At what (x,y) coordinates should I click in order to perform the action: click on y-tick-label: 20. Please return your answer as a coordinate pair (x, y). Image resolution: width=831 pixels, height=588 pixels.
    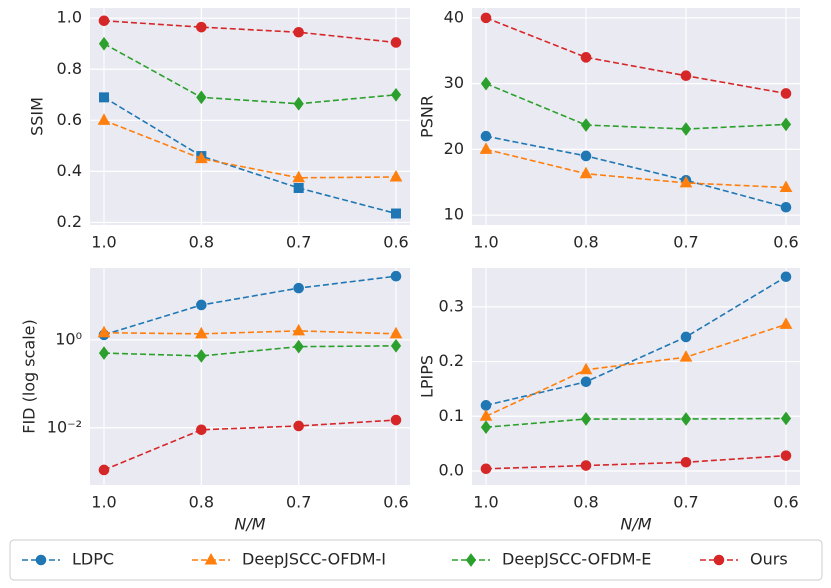
    Looking at the image, I should click on (454, 148).